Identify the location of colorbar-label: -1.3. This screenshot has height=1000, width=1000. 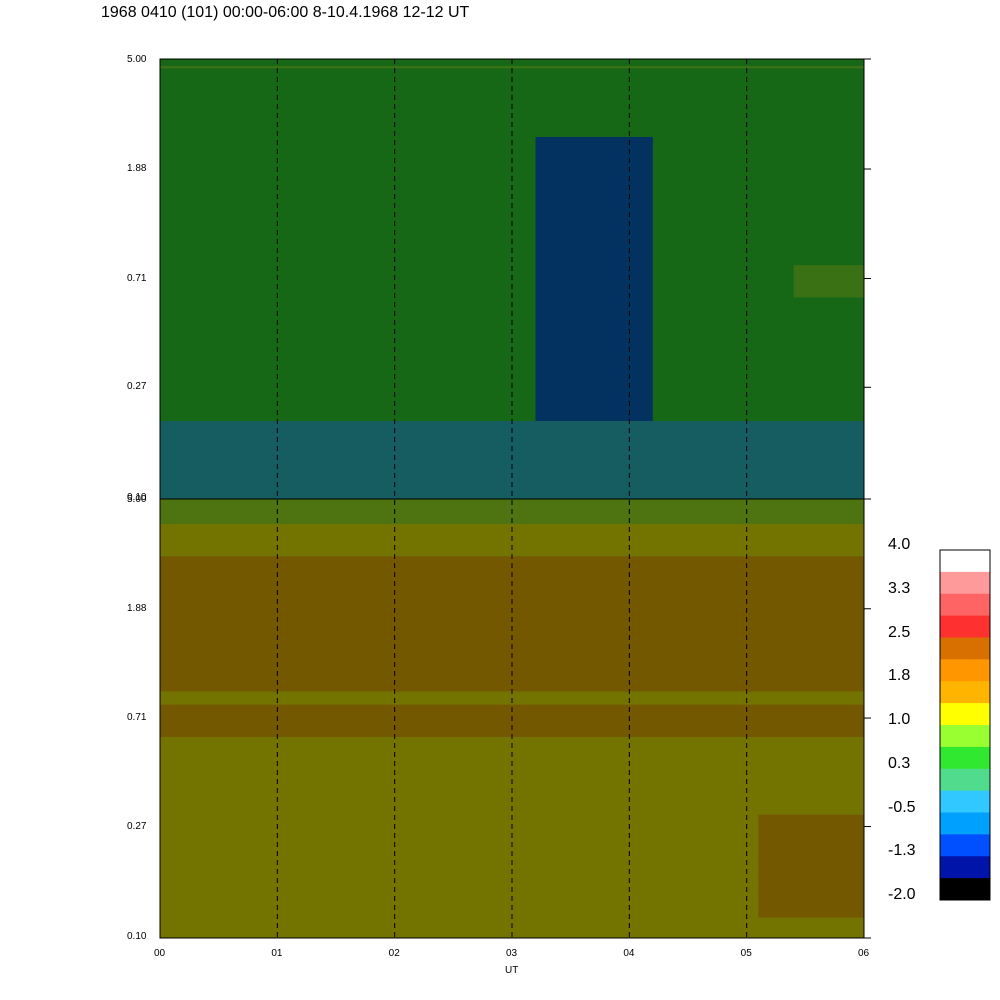
(902, 851).